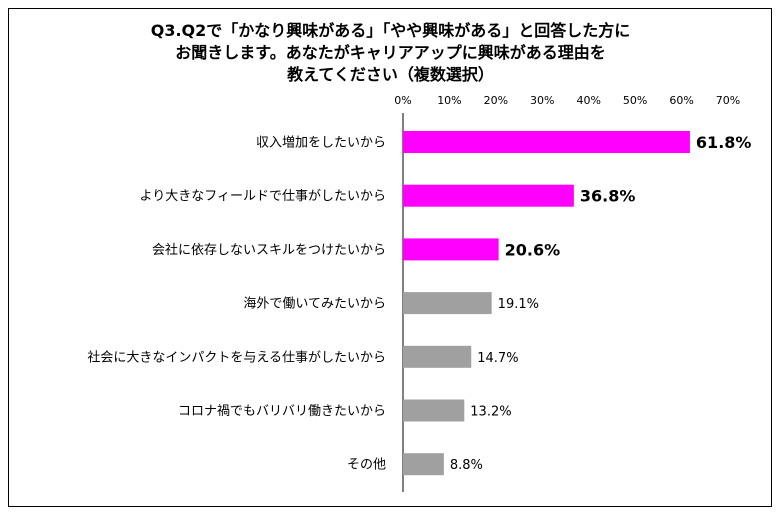 The width and height of the screenshot is (781, 517). I want to click on x-tick-label: 0%, so click(402, 100).